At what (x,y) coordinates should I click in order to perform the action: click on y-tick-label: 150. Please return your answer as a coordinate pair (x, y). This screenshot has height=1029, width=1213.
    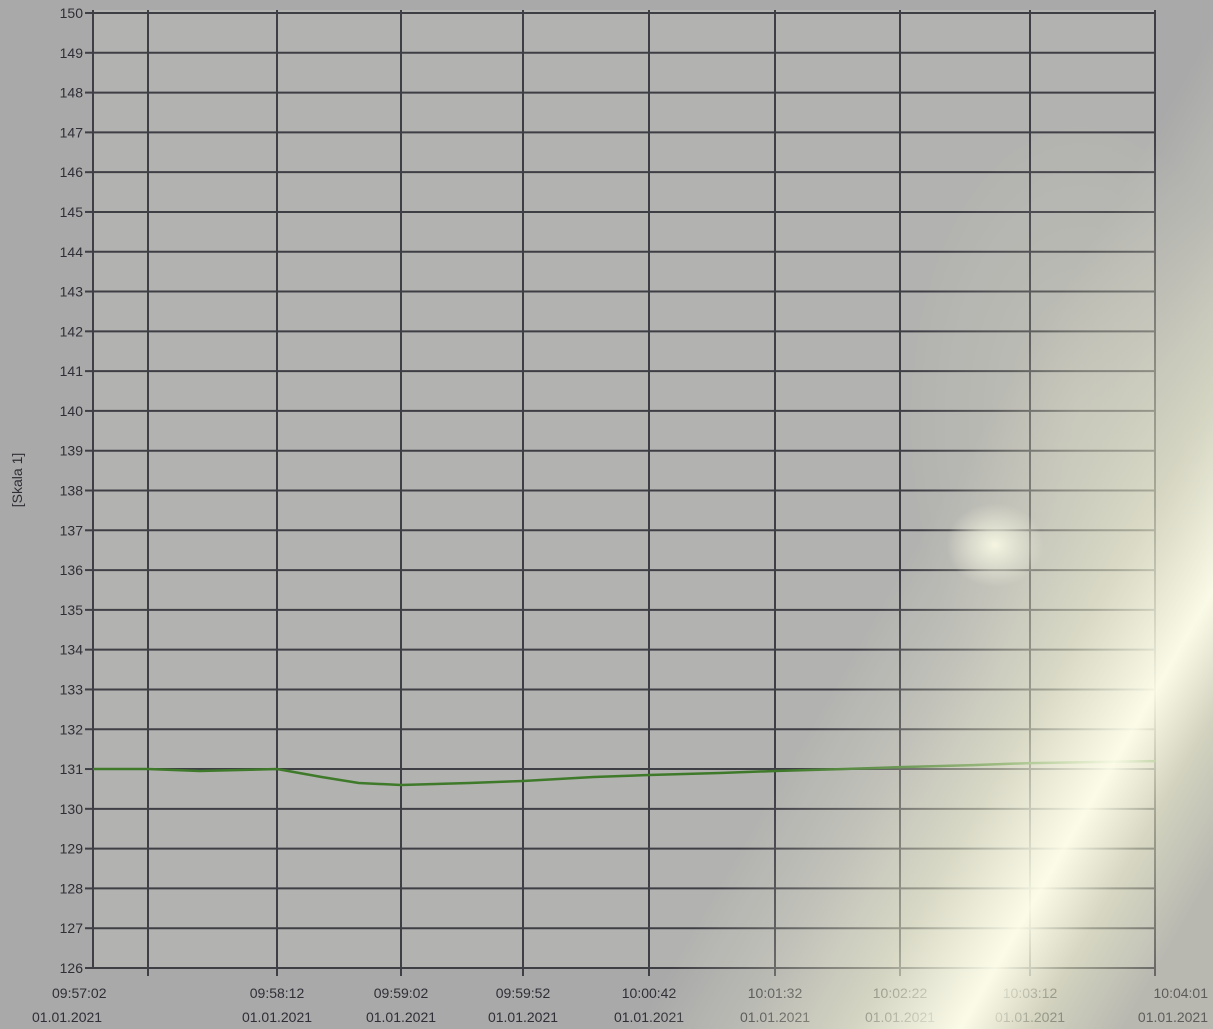
    Looking at the image, I should click on (72, 13).